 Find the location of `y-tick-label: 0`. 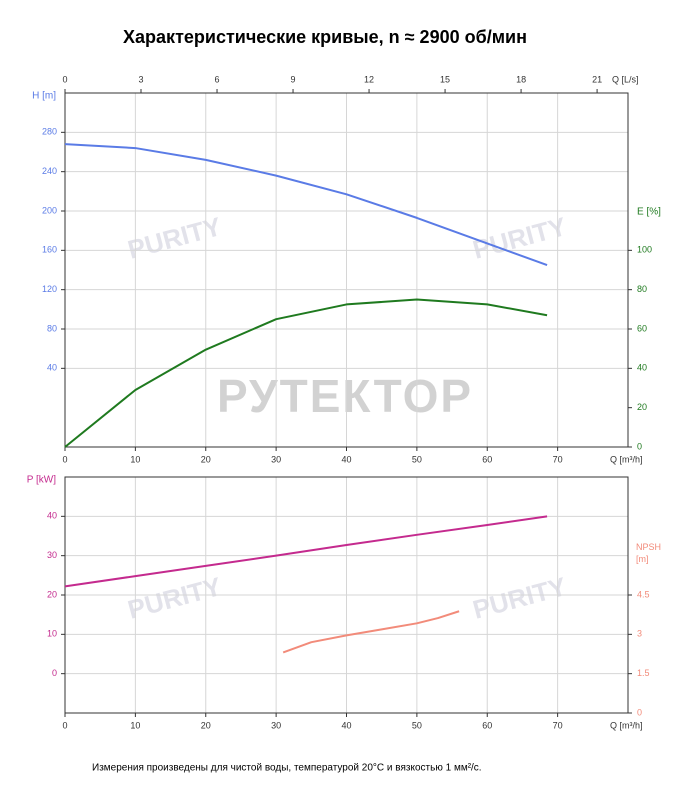

y-tick-label: 0 is located at coordinates (54, 673).